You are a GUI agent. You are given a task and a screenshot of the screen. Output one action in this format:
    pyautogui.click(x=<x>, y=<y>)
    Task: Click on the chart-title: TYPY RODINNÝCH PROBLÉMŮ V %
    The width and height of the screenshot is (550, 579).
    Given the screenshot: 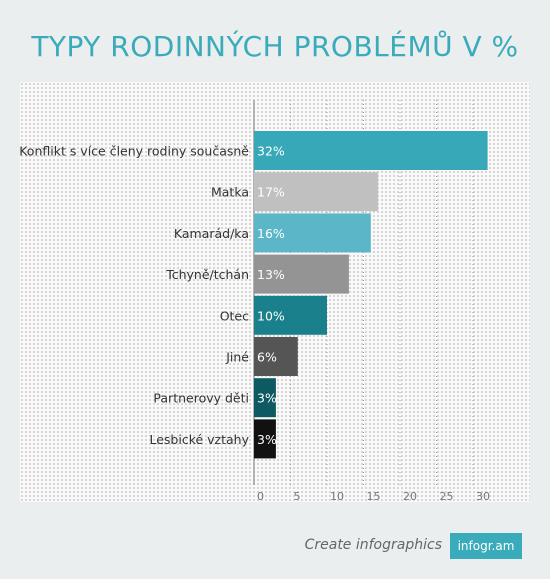 What is the action you would take?
    pyautogui.click(x=275, y=46)
    